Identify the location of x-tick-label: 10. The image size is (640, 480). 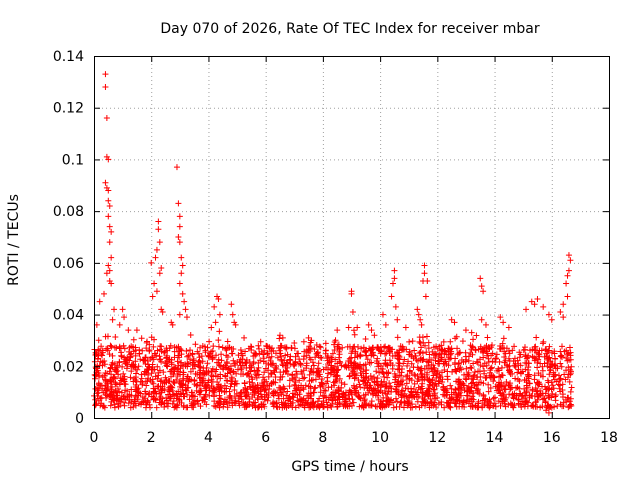
(380, 438).